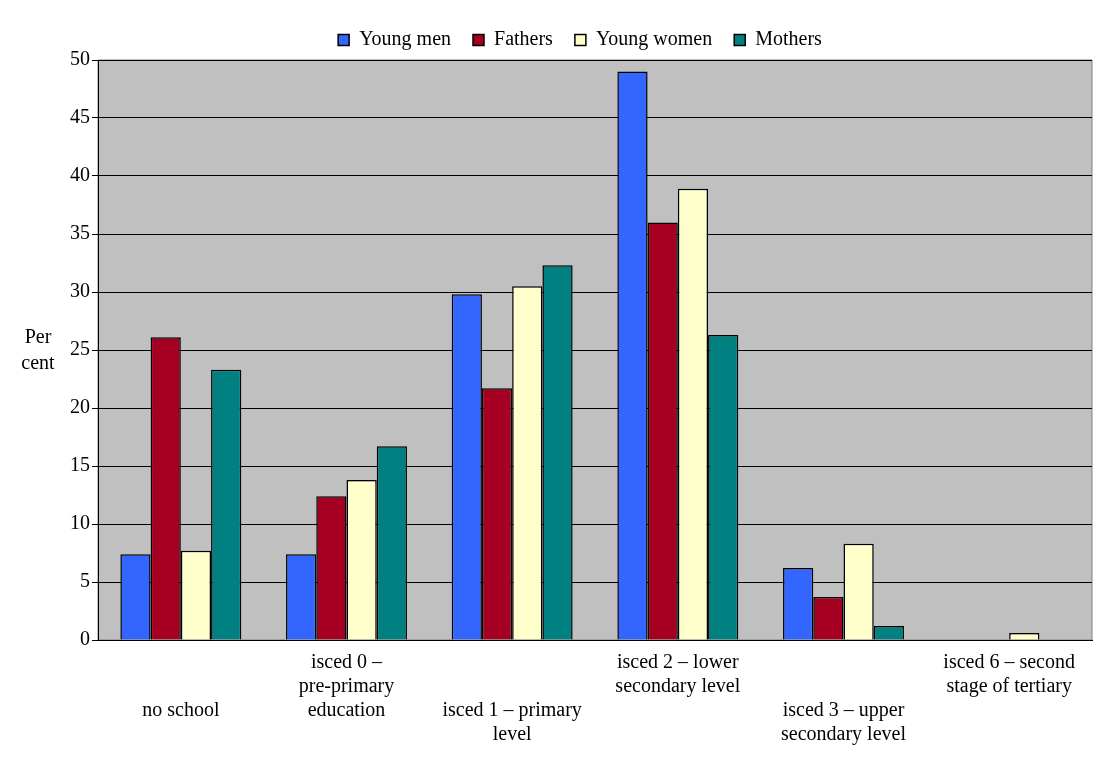 The height and width of the screenshot is (758, 1104). Describe the element at coordinates (80, 232) in the screenshot. I see `y-tick-label: 35` at that location.